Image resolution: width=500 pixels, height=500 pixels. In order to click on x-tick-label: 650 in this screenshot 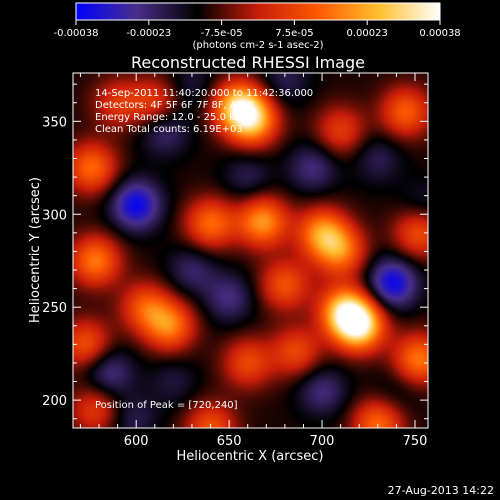, I will do `click(229, 441)`.